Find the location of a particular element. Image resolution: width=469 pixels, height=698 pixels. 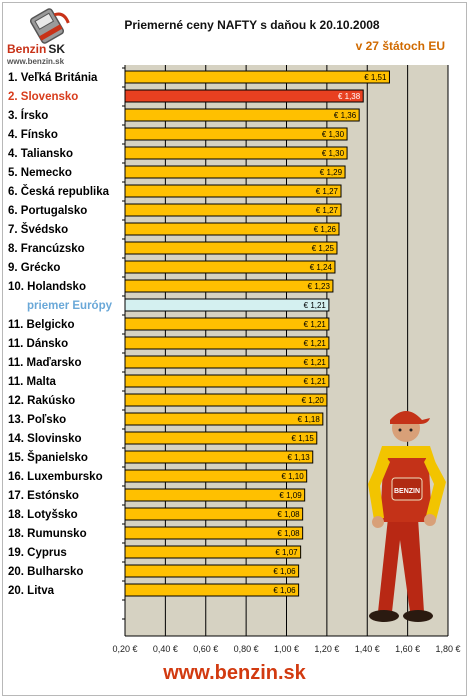

chart-subtitle: v 27 štátoch EU is located at coordinates (400, 46).